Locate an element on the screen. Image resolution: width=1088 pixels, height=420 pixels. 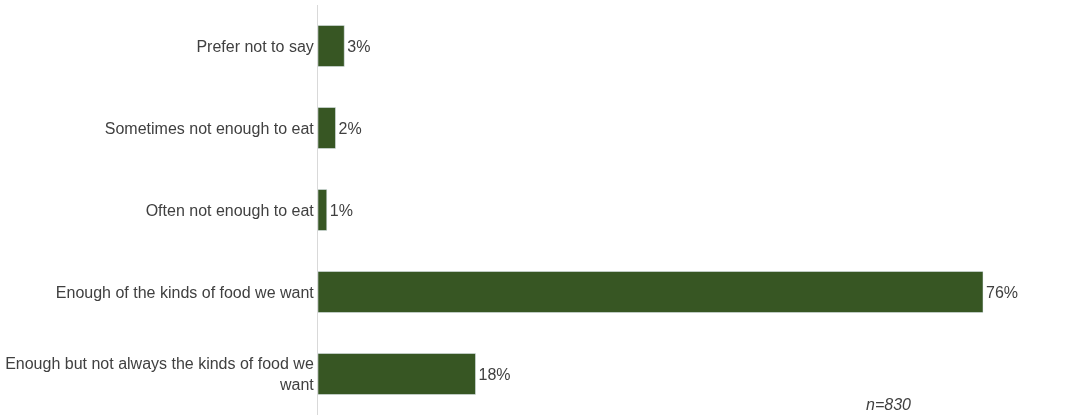
data-label: 2% is located at coordinates (350, 128).